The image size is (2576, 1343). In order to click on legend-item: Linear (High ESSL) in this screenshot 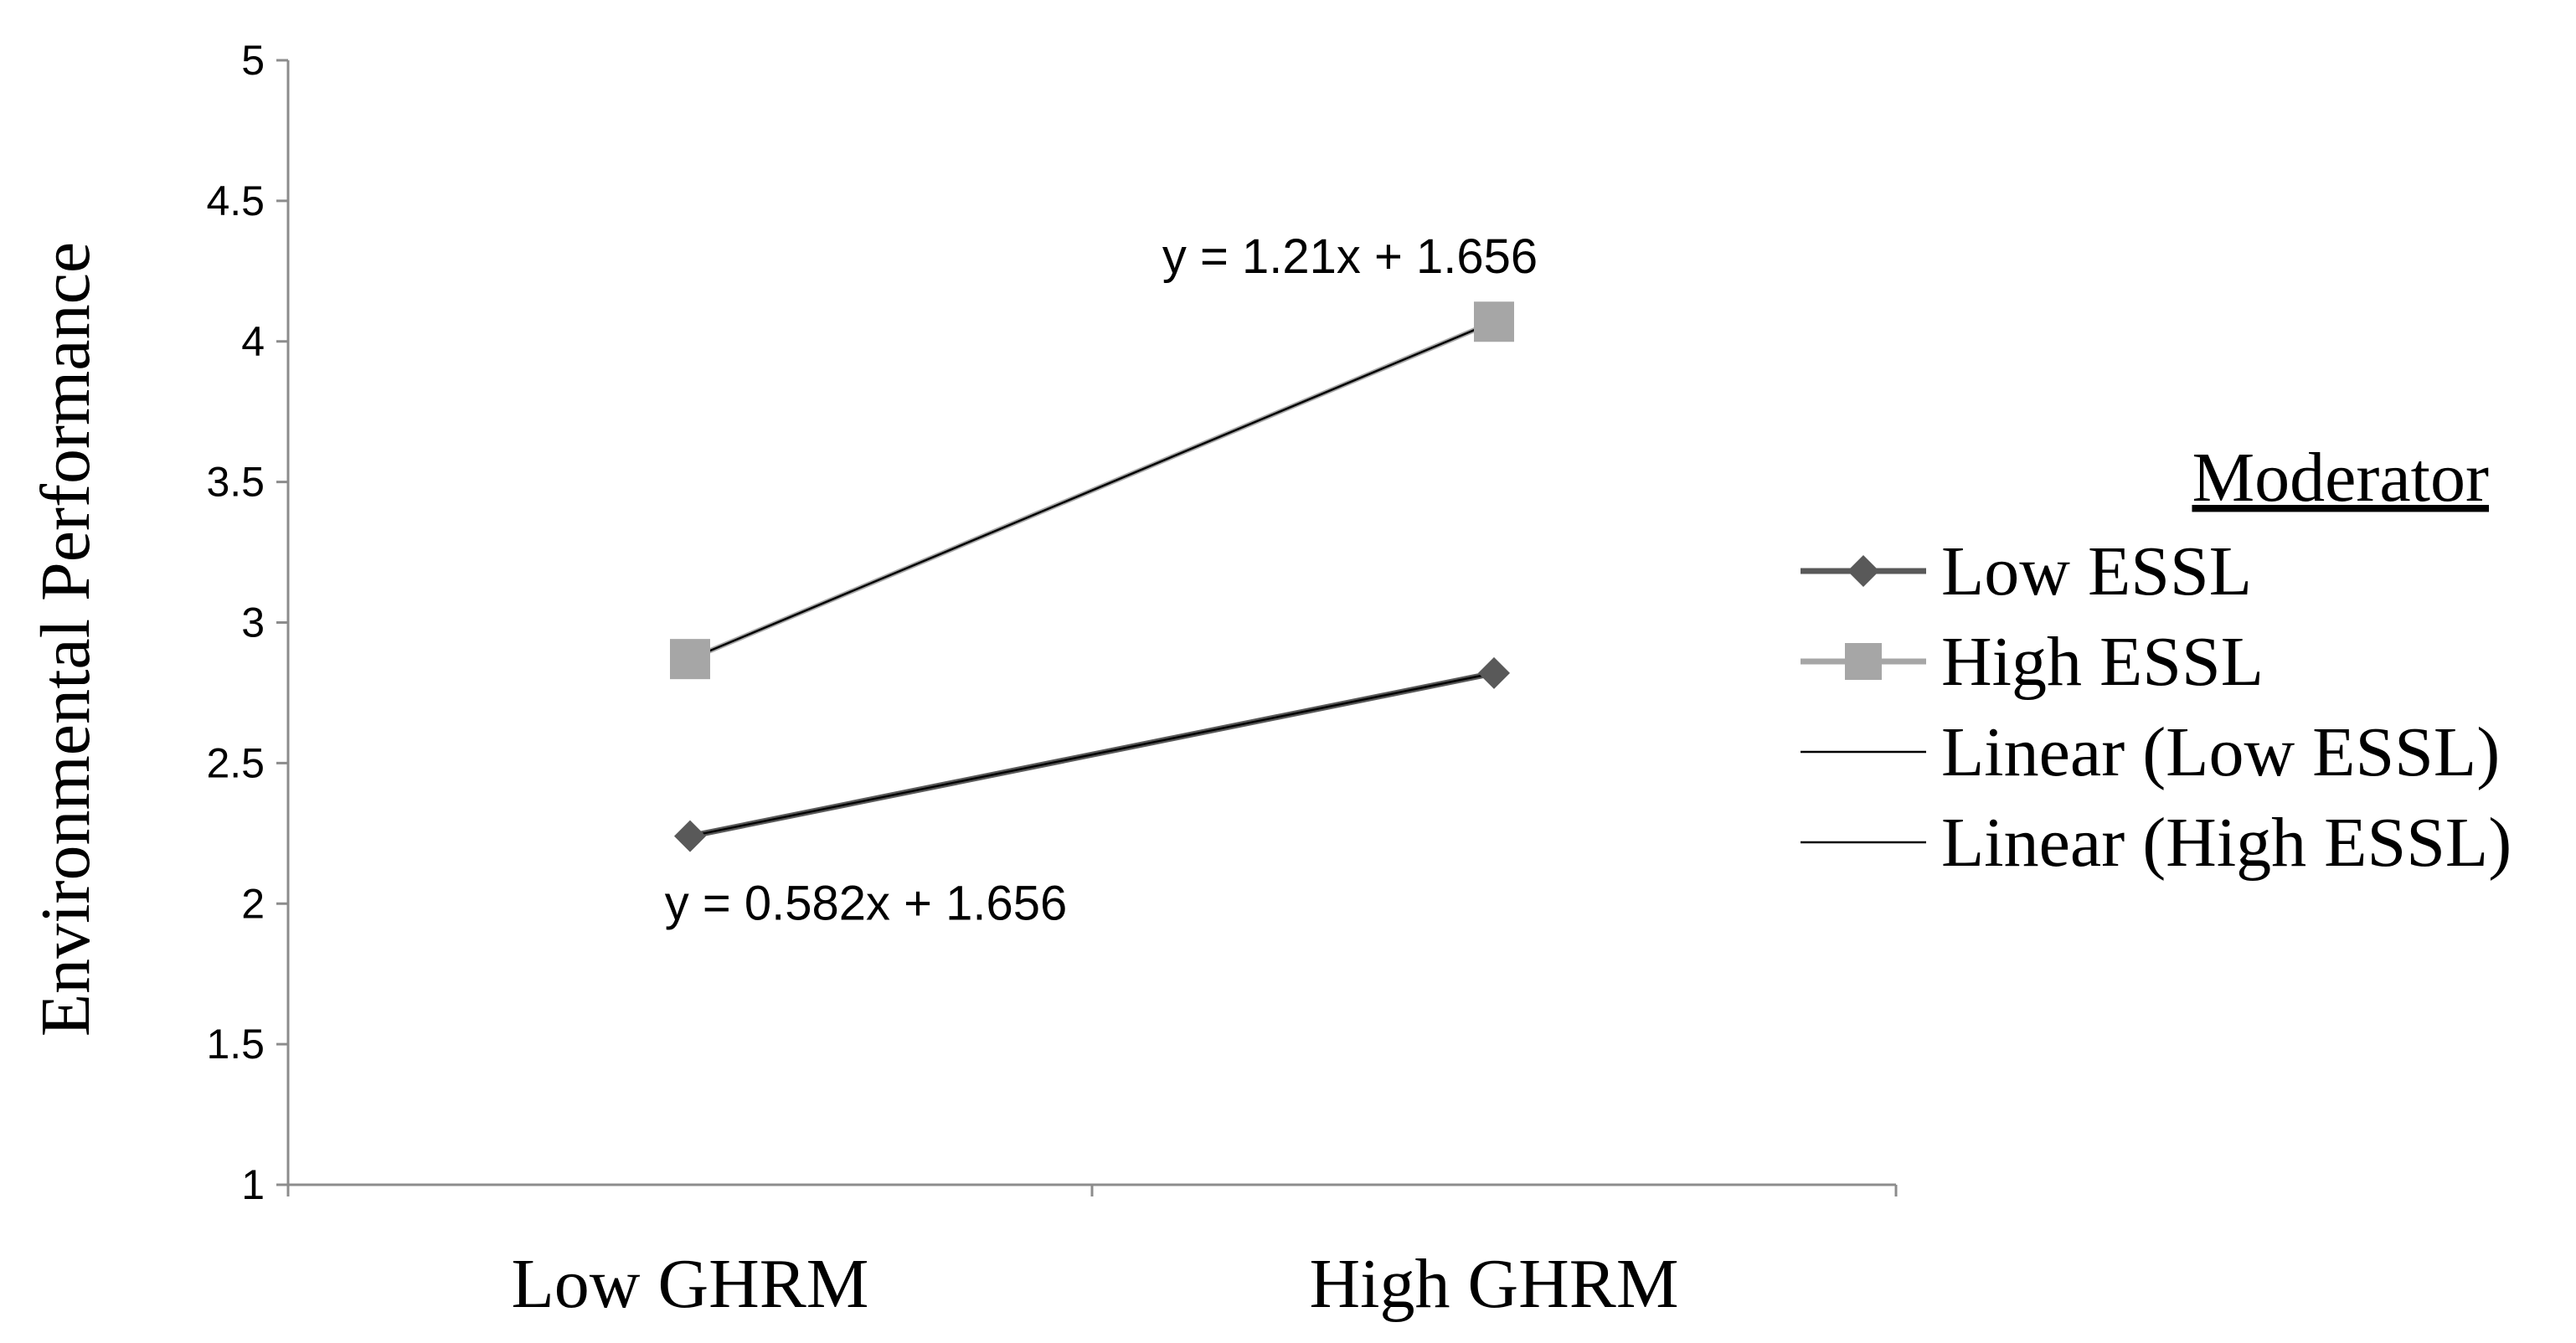, I will do `click(2156, 843)`.